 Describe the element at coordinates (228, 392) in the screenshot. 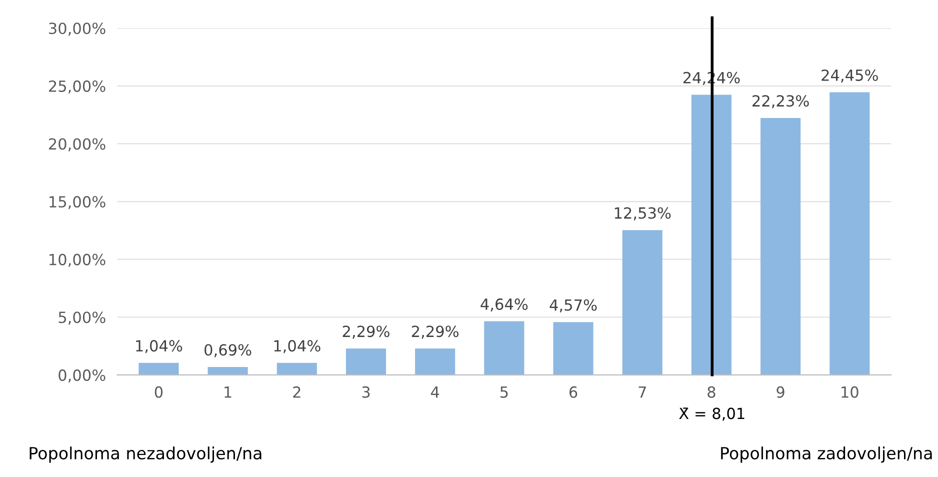

I see `x-tick-label: 1` at that location.